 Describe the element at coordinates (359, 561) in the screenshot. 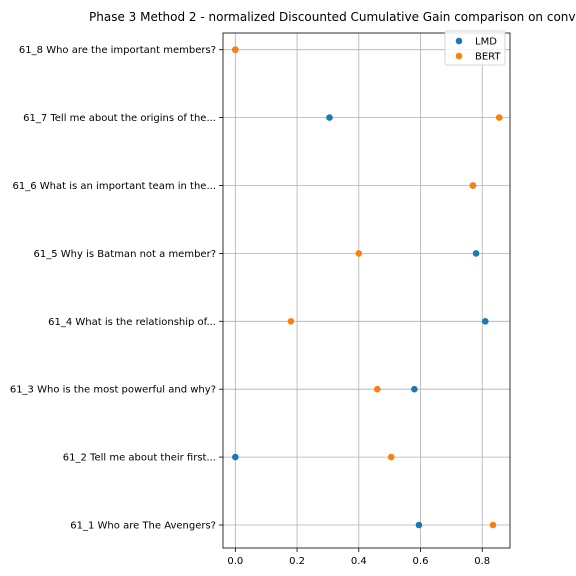

I see `x-tick-label: 0.4` at that location.